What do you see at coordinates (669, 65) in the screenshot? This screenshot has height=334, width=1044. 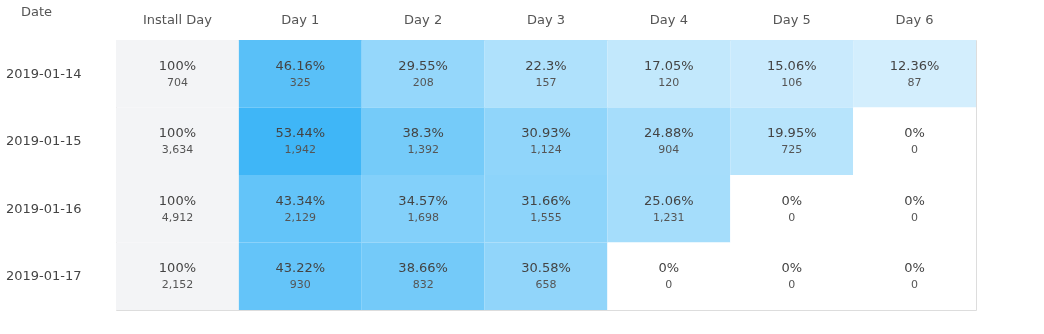 I see `data-label: 17.05%` at bounding box center [669, 65].